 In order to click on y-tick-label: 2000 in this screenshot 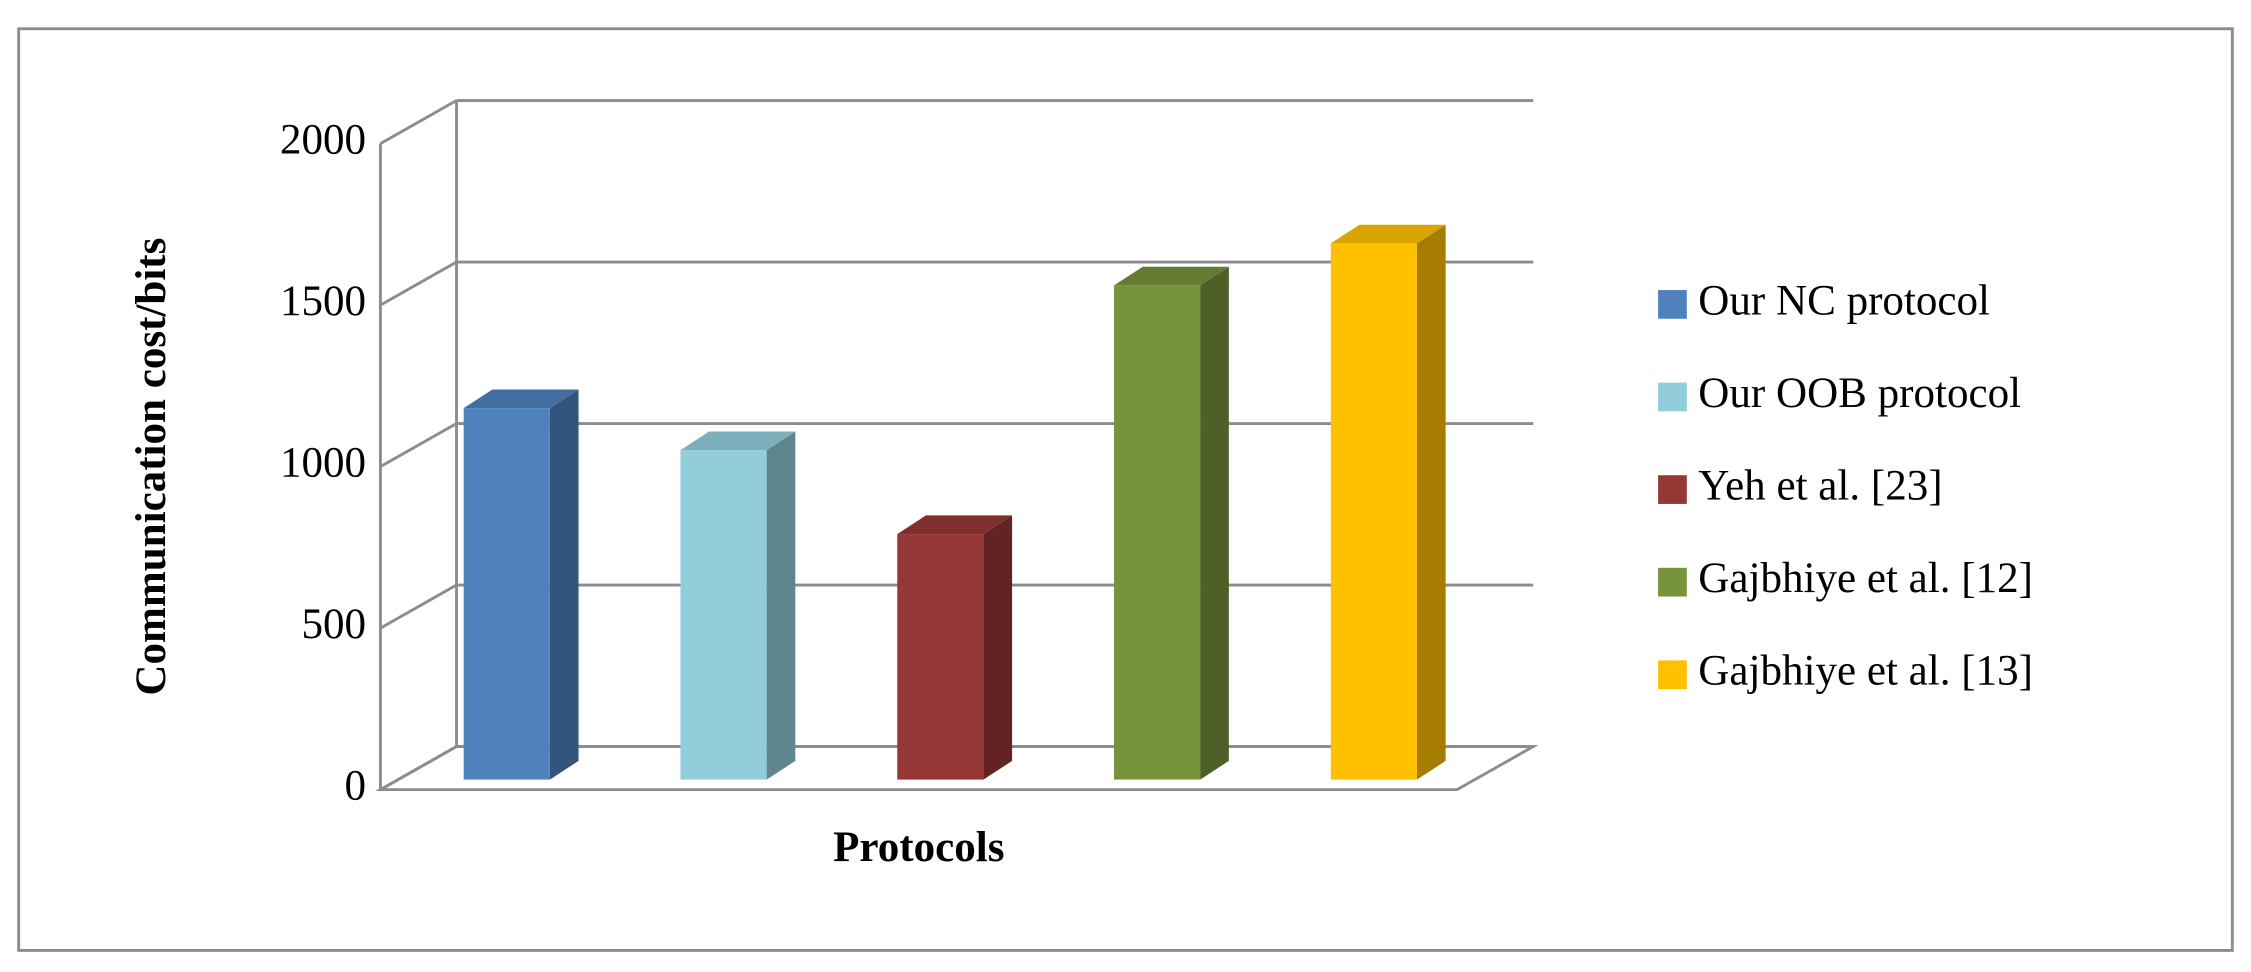, I will do `click(323, 139)`.